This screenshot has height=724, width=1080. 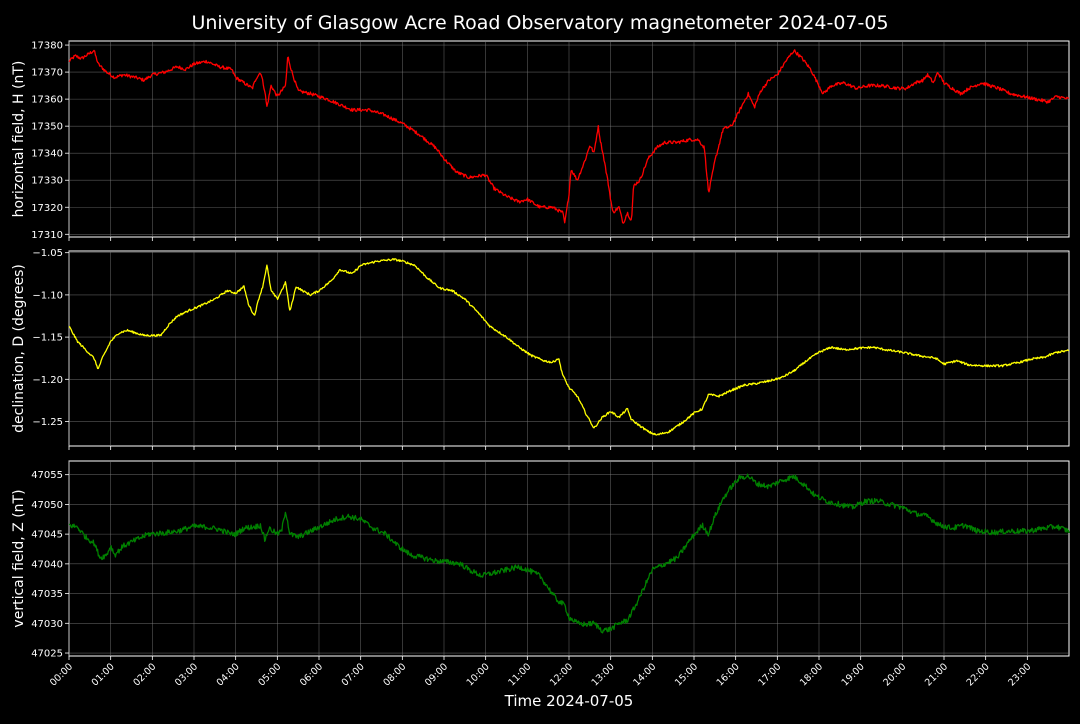 I want to click on y-tick-label: 47025, so click(x=47, y=654).